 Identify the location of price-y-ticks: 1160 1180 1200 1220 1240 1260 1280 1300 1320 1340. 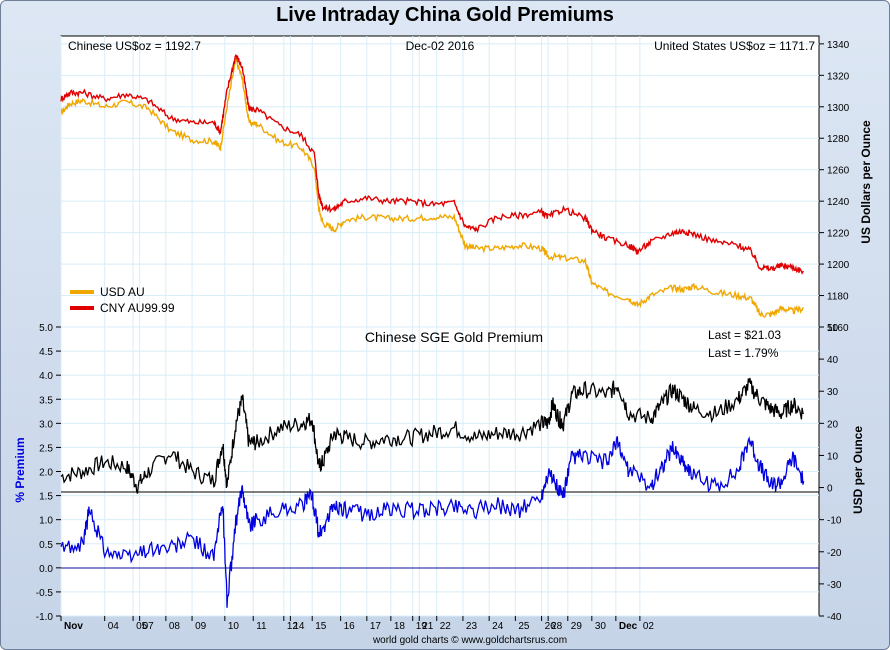
(834, 187).